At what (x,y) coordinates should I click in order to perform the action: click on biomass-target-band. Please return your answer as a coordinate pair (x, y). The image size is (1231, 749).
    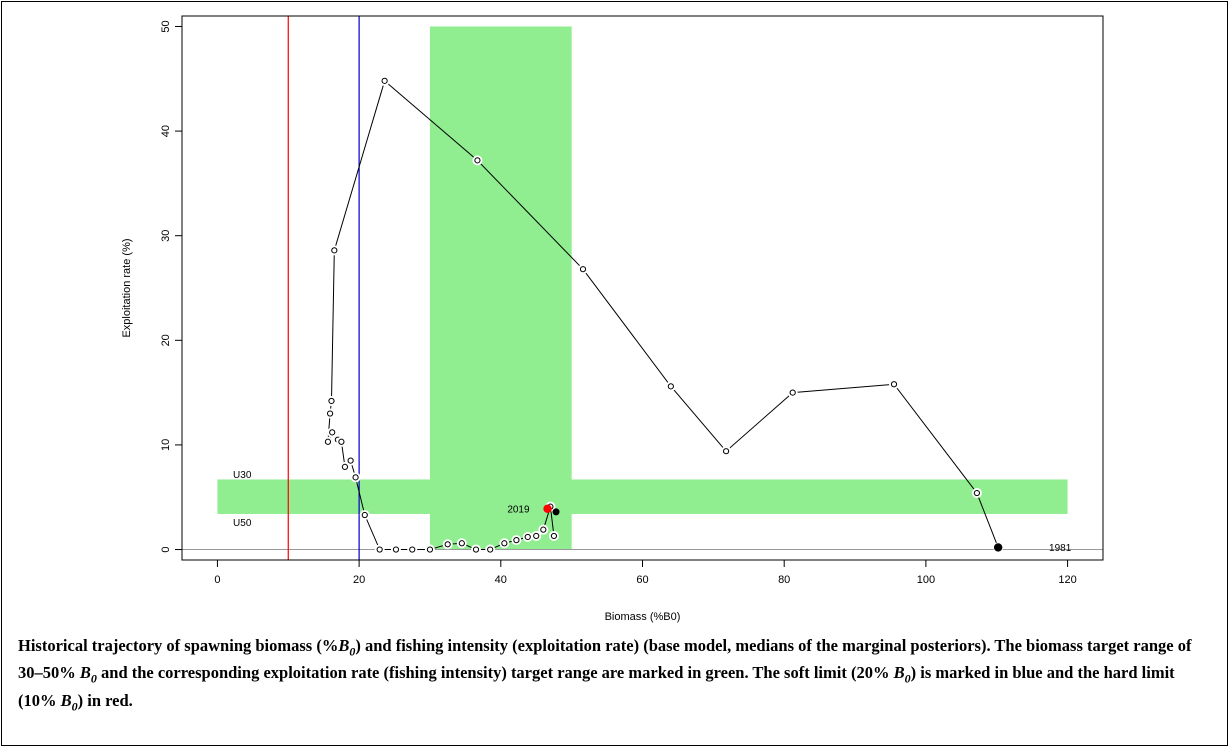
    Looking at the image, I should click on (500, 288).